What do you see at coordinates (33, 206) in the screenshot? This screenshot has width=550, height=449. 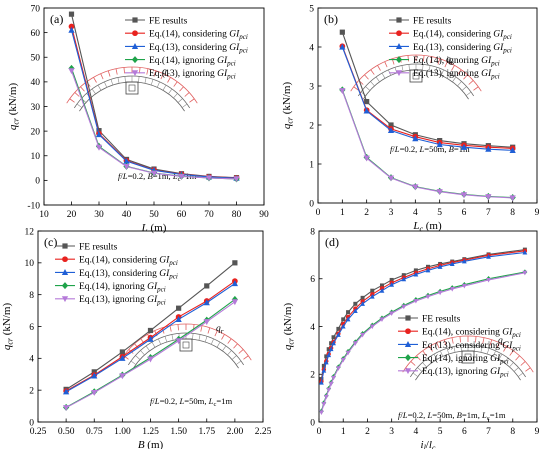 I see `y-tick-label: -10` at bounding box center [33, 206].